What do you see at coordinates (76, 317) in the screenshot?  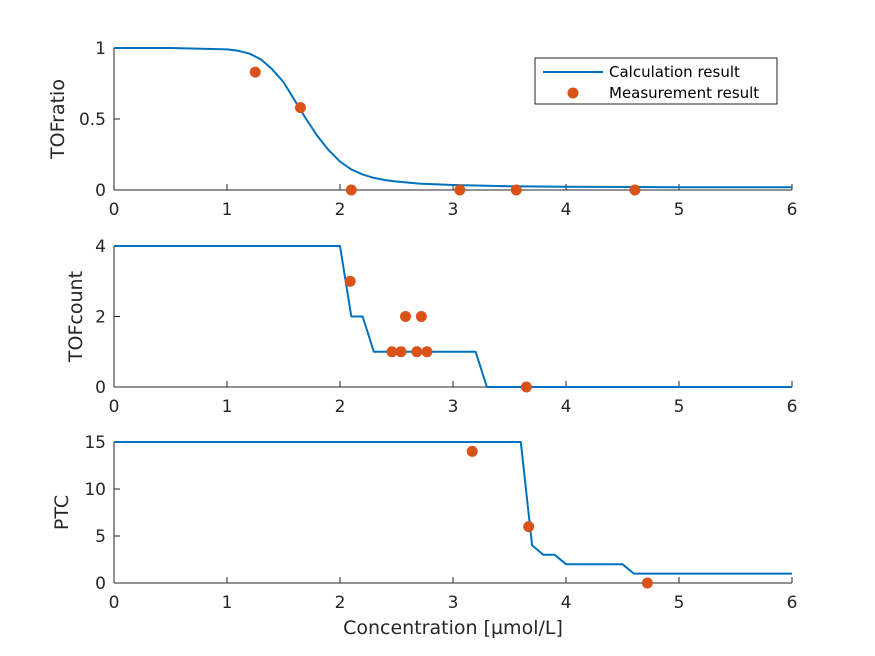 I see `y-axis-label: TOFcount` at bounding box center [76, 317].